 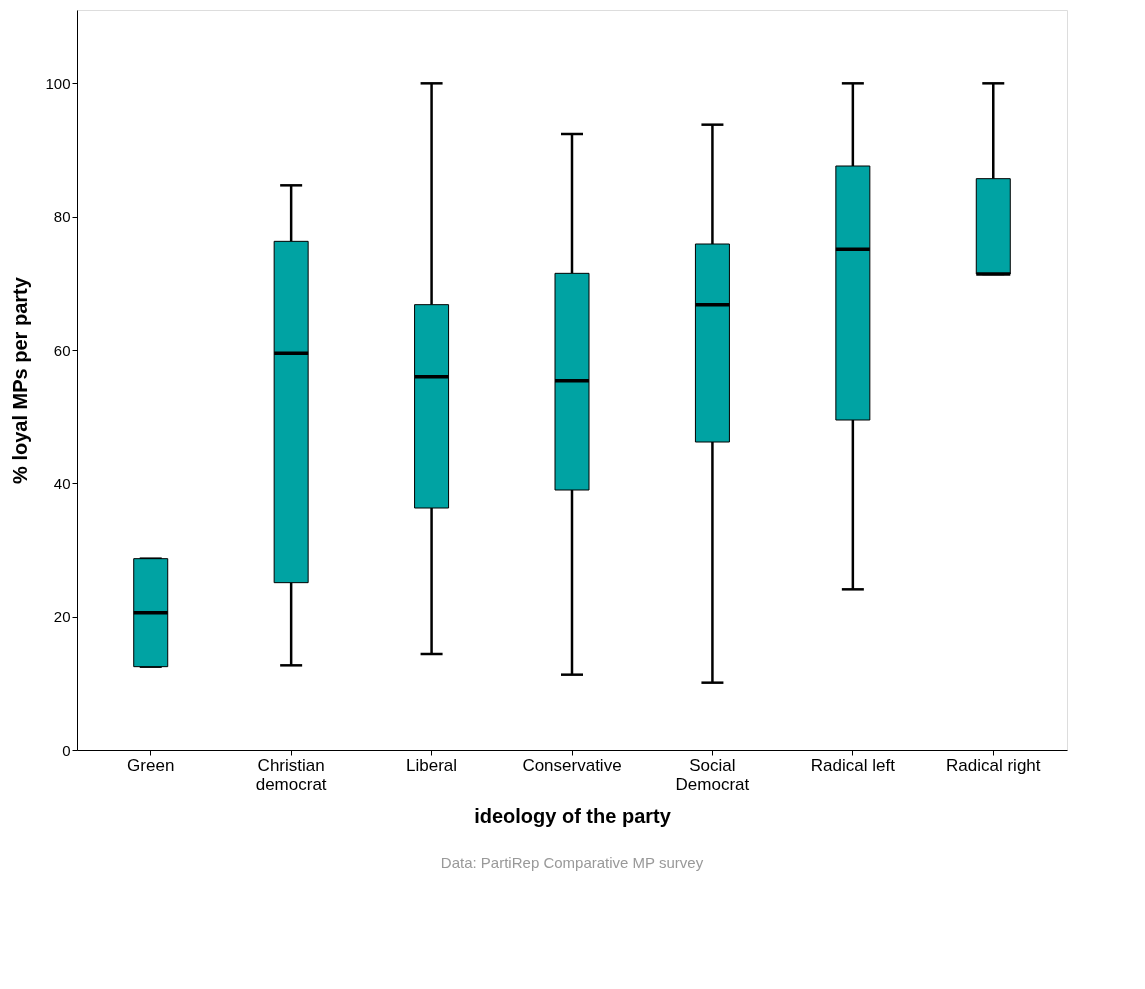 What do you see at coordinates (66, 750) in the screenshot?
I see `y-tick-label: 0` at bounding box center [66, 750].